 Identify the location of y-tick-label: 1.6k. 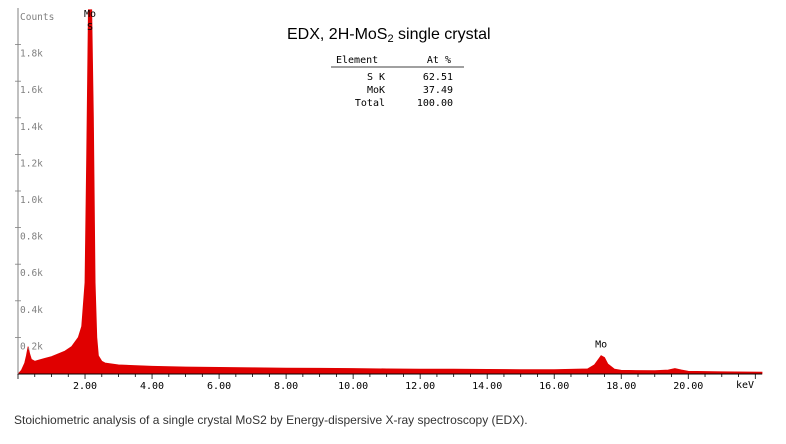
(31, 90).